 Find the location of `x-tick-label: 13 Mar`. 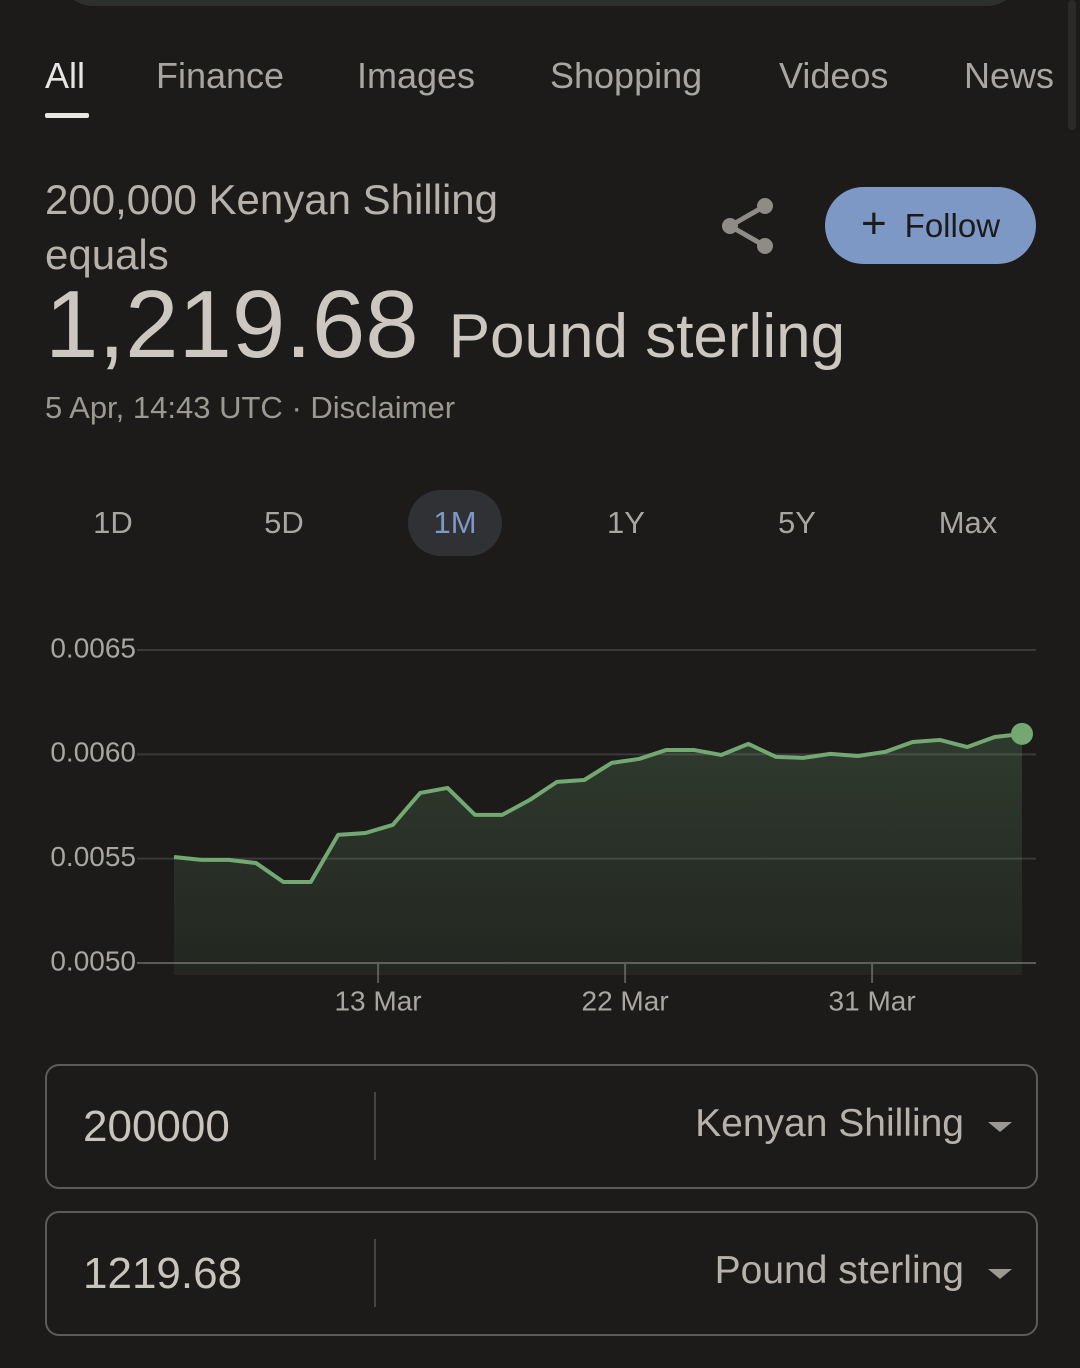

x-tick-label: 13 Mar is located at coordinates (377, 1000).